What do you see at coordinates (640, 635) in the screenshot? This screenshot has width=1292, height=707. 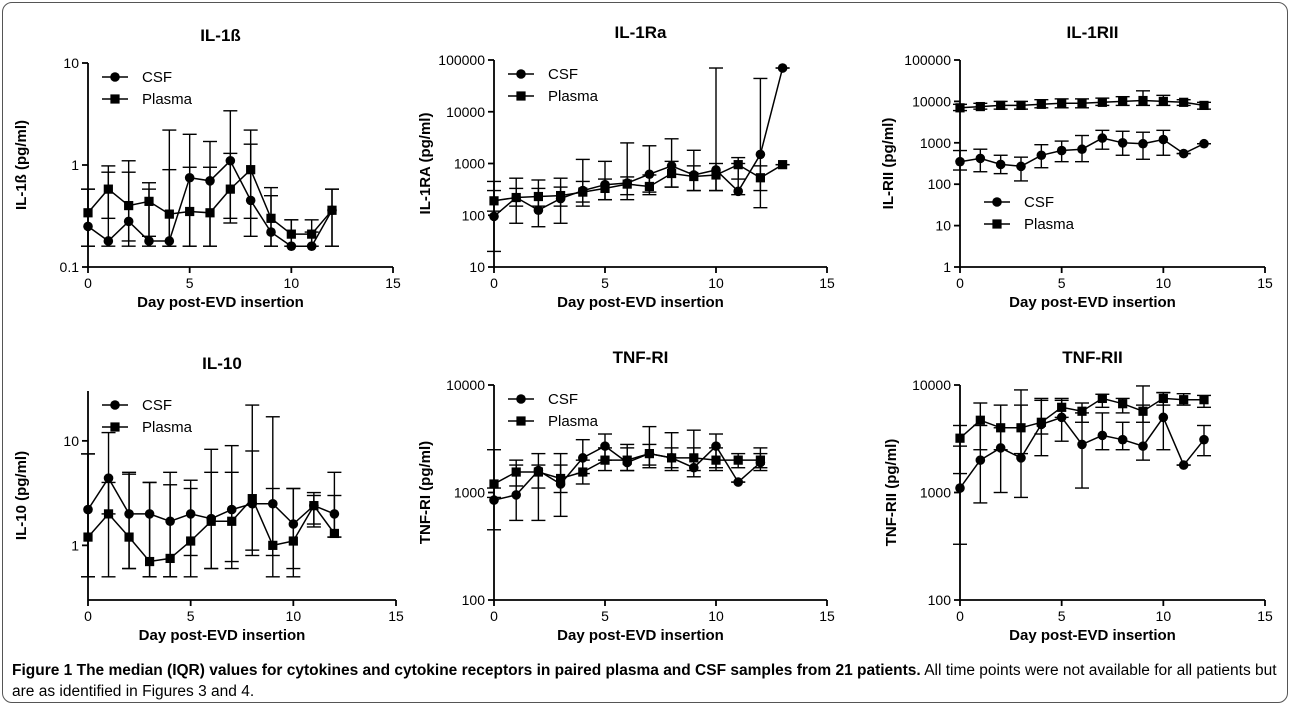 I see `x-axis-label: Day post-EVD insertion` at bounding box center [640, 635].